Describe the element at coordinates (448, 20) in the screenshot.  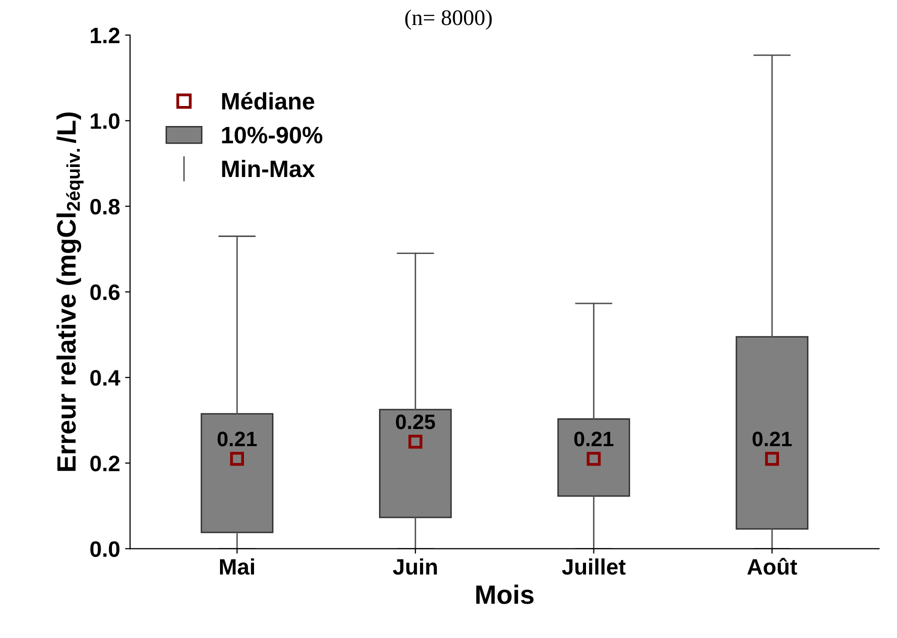
I see `chart-title: (n= 8000)` at that location.